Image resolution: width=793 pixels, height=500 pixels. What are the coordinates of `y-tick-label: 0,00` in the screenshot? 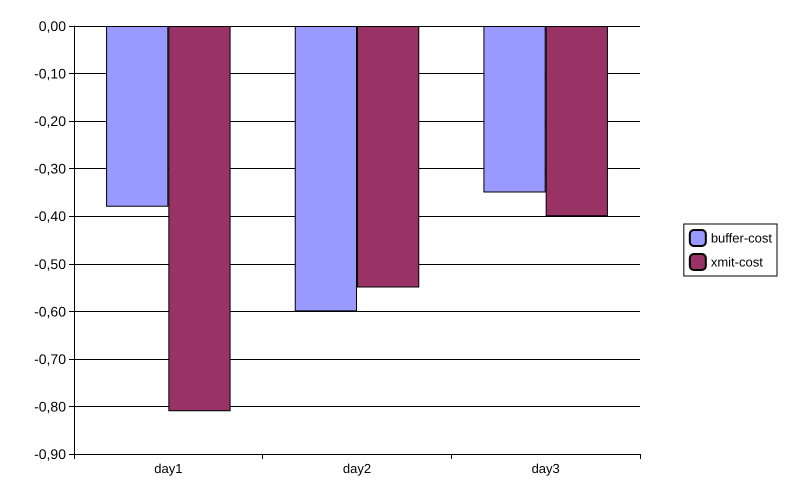 It's located at (52, 26).